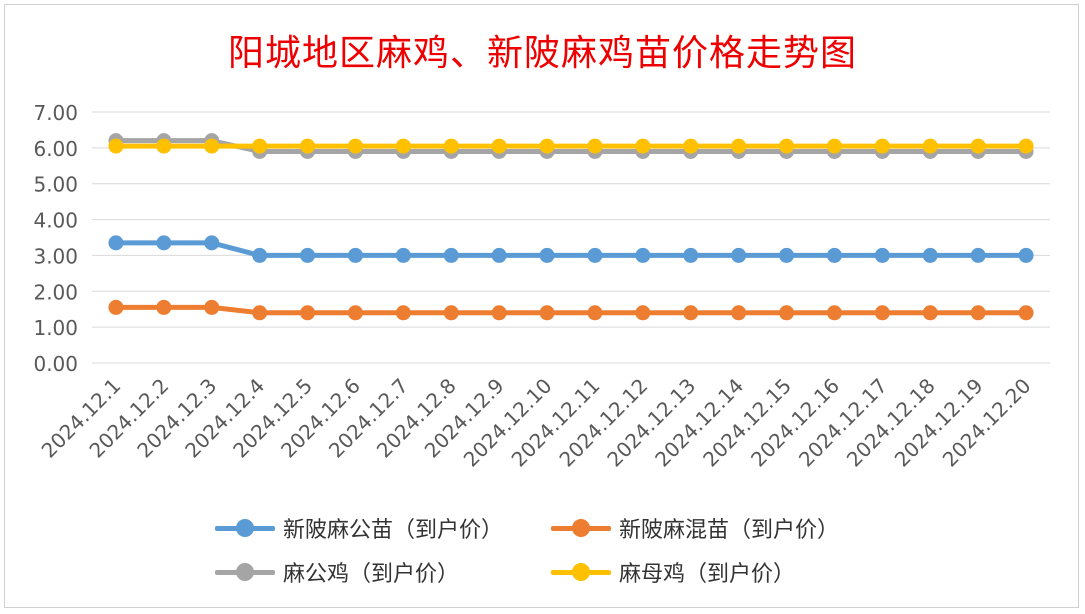 The height and width of the screenshot is (614, 1085). I want to click on chart-title: 阳城地区麻鸡、新陂麻鸡苗价格走势图, so click(542, 53).